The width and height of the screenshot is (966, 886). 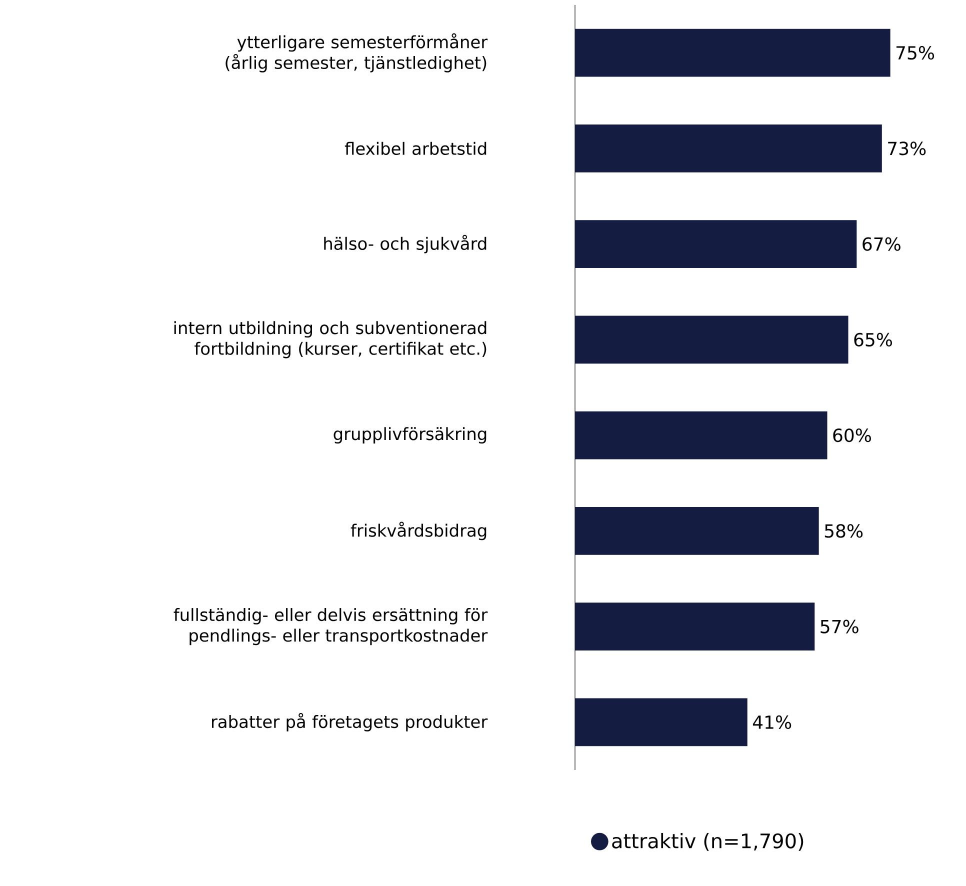 I want to click on y-tick-label: rabatter på företagets produkter, so click(x=350, y=722).